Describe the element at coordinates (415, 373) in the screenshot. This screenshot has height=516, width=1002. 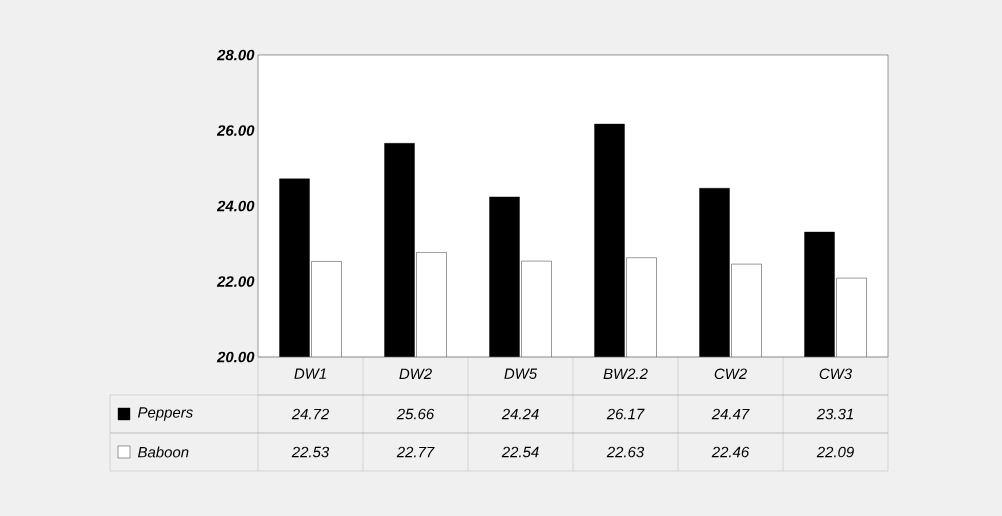
I see `x-tick-label: DW2` at that location.